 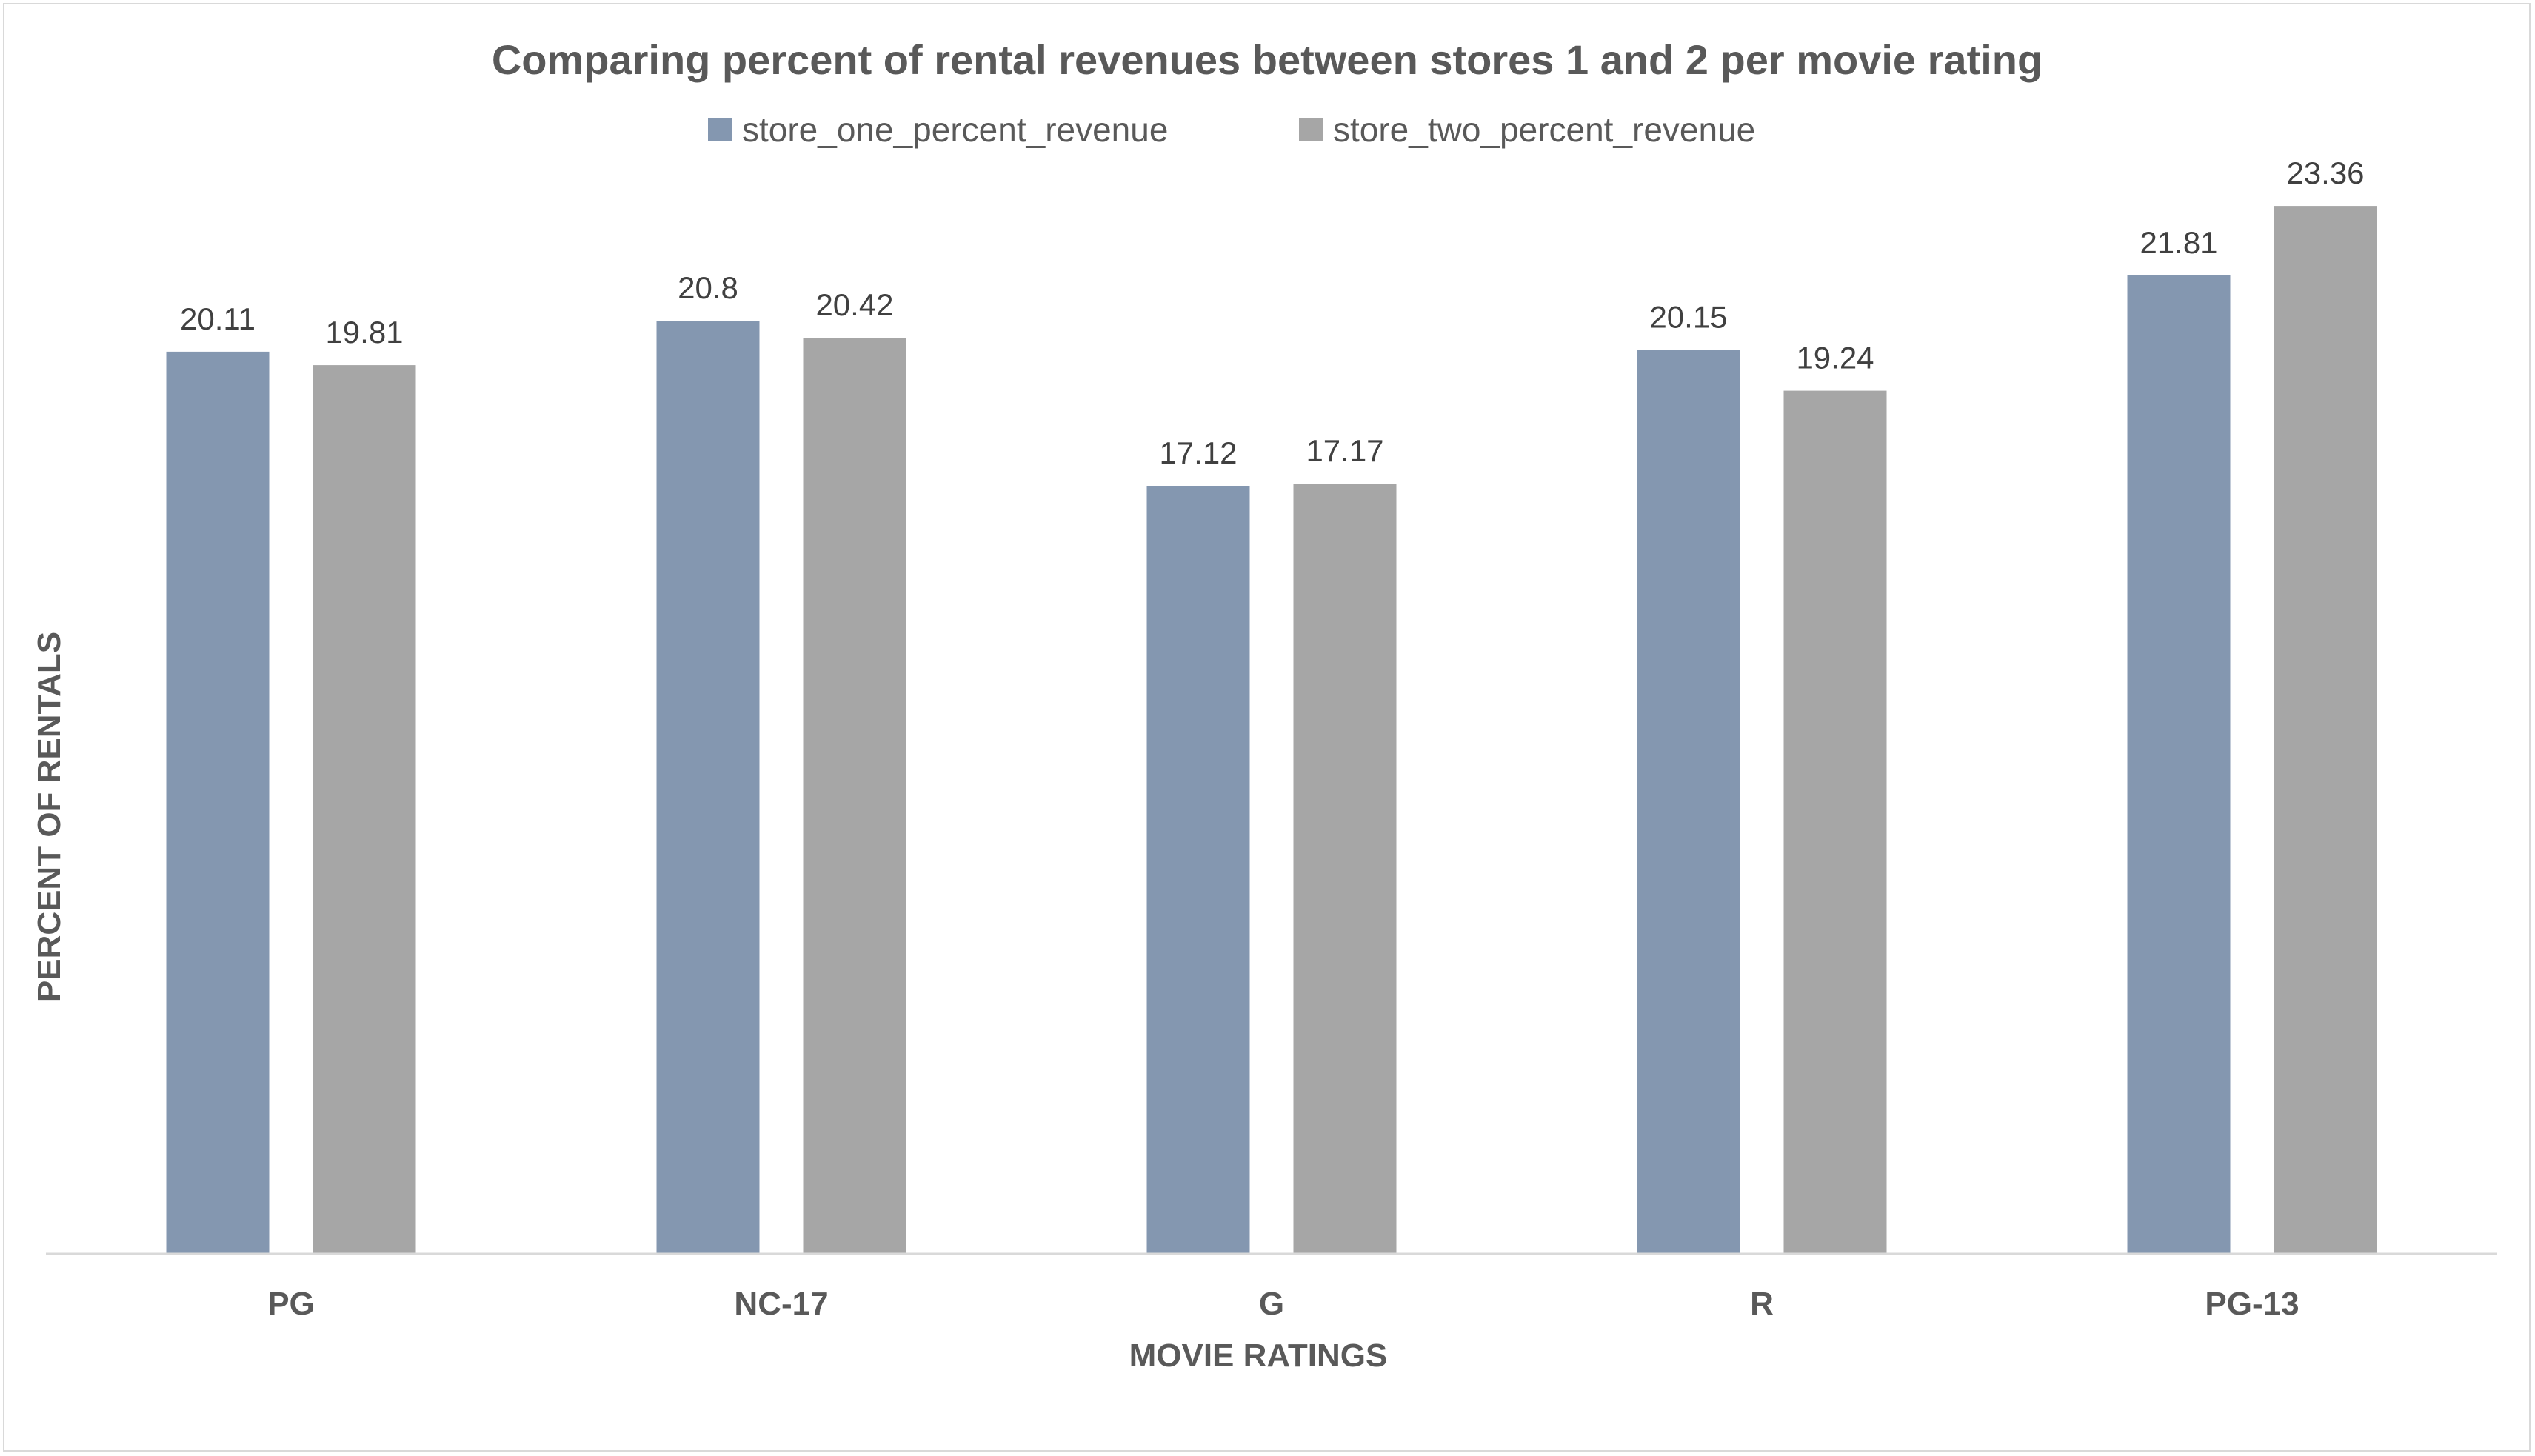 I want to click on bar-r-store-two, so click(x=1835, y=822).